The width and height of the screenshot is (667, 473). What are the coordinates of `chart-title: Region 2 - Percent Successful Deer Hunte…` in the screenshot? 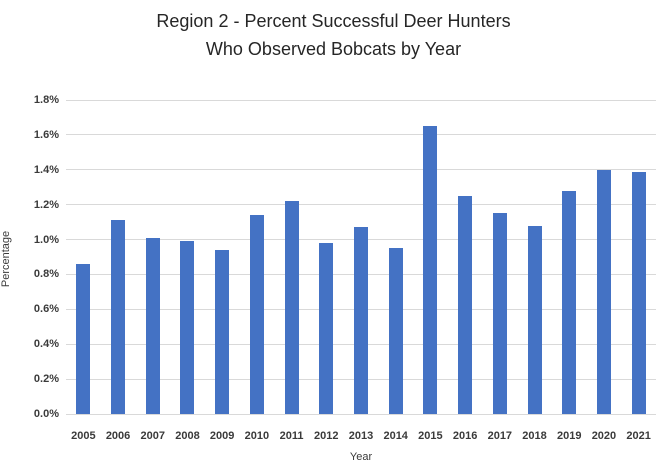 It's located at (333, 35).